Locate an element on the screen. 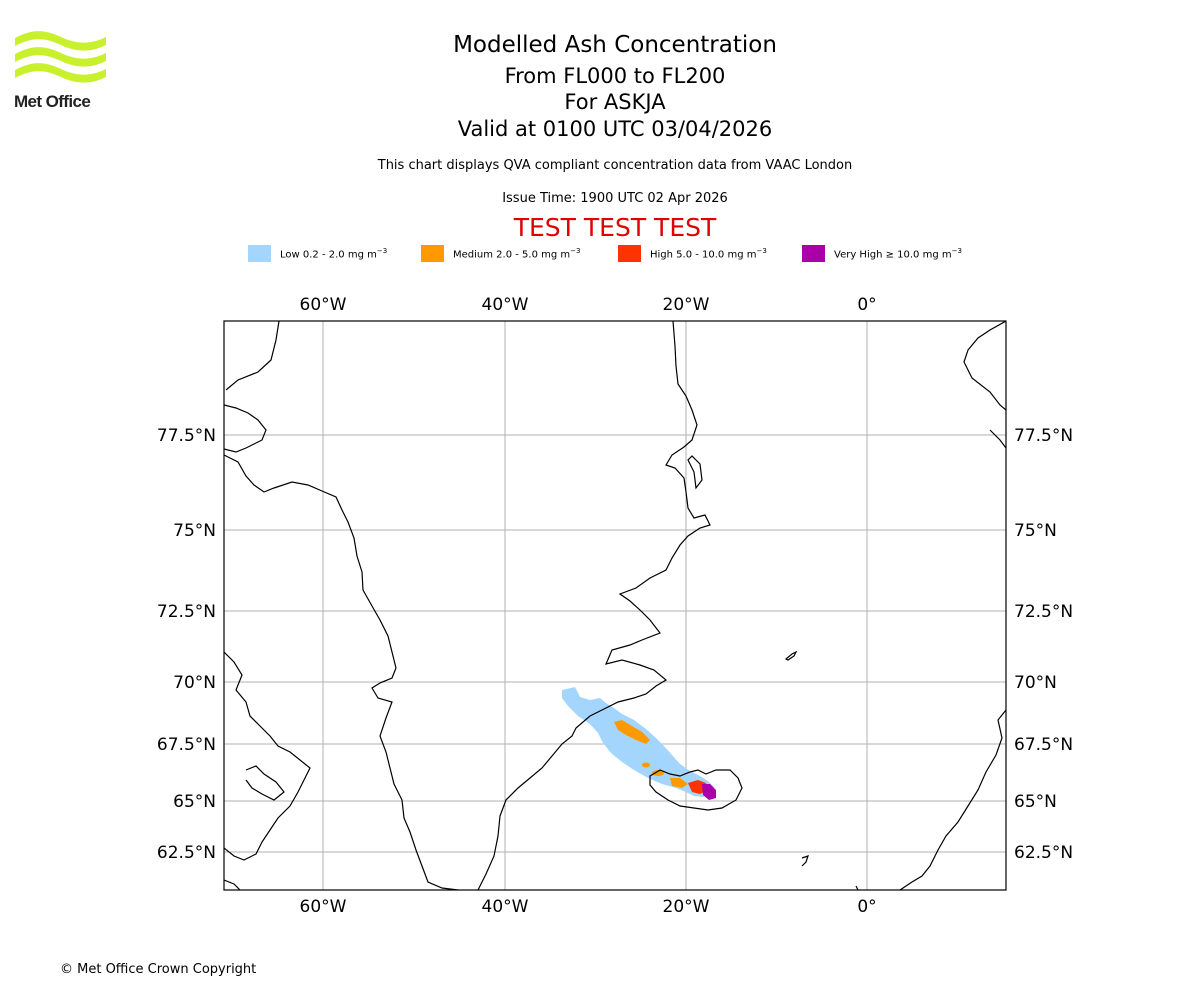 Image resolution: width=1200 pixels, height=1000 pixels. lat-label-left: 67.5°N is located at coordinates (186, 745).